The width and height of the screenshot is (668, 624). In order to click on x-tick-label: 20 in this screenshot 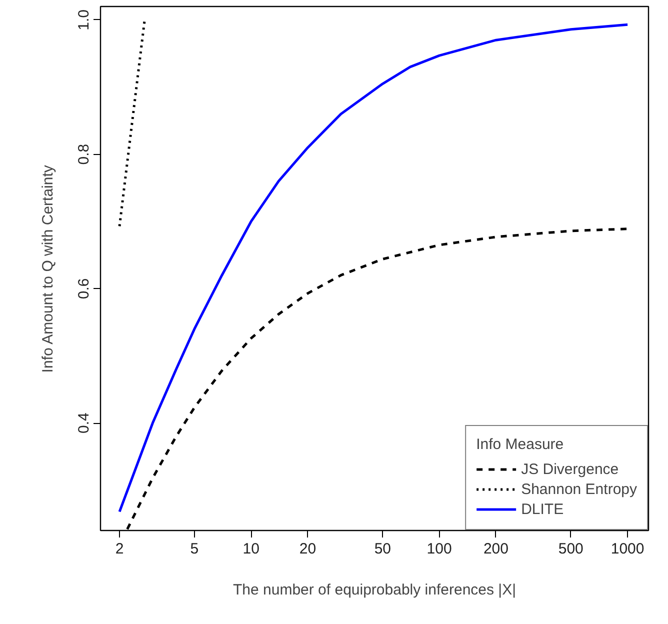, I will do `click(307, 549)`.